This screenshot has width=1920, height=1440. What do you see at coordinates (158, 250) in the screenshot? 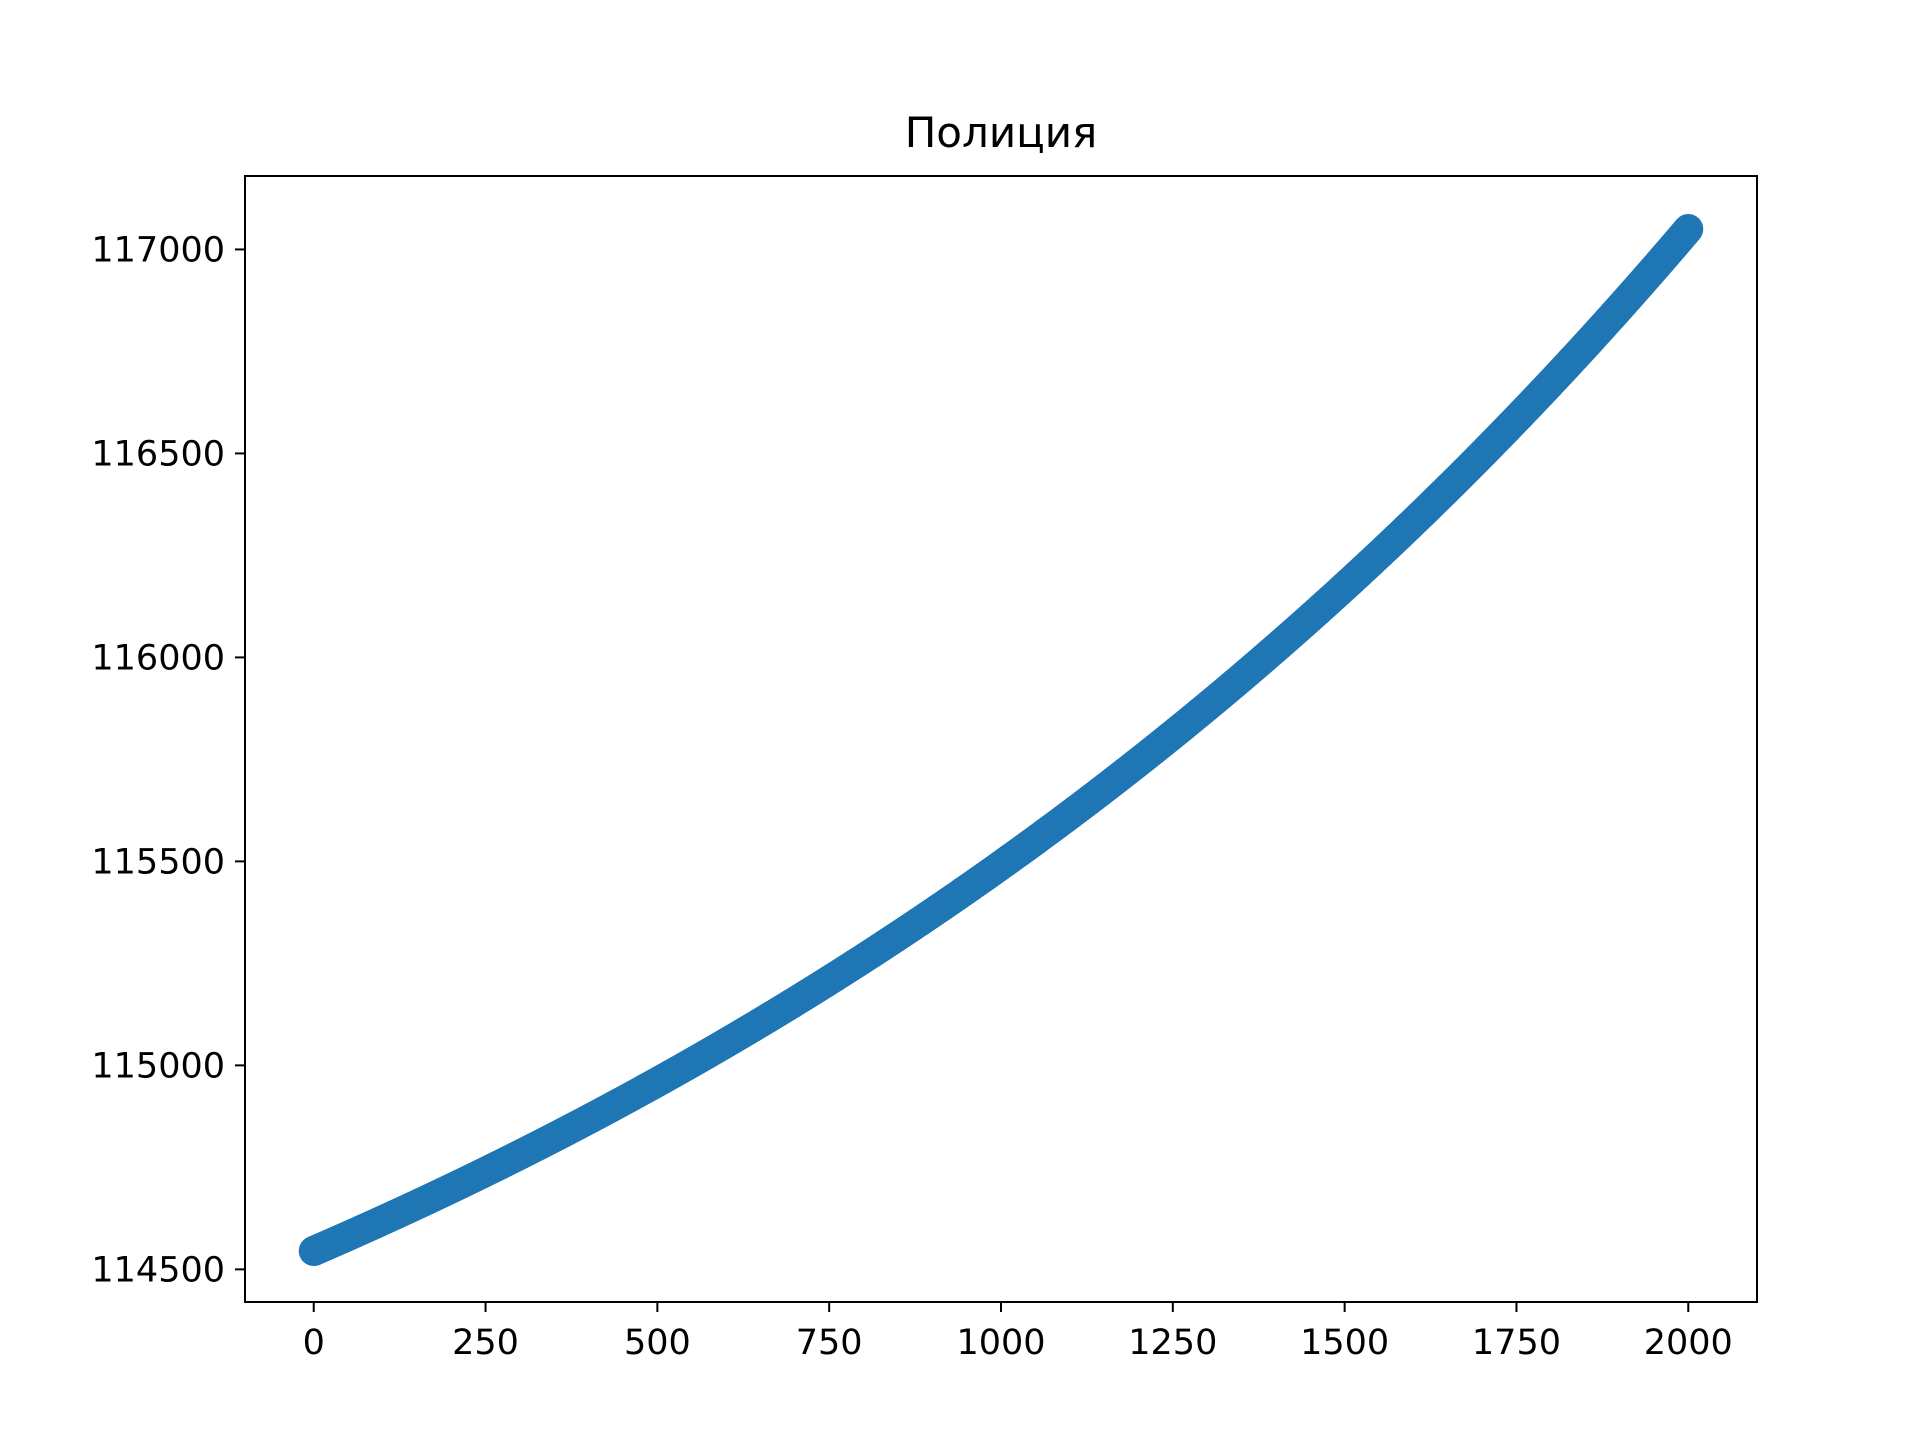
I see `y-tick-label: 117000` at bounding box center [158, 250].